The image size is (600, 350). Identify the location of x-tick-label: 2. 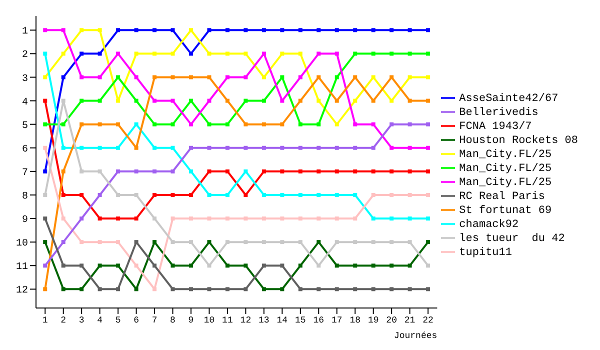
(63, 320).